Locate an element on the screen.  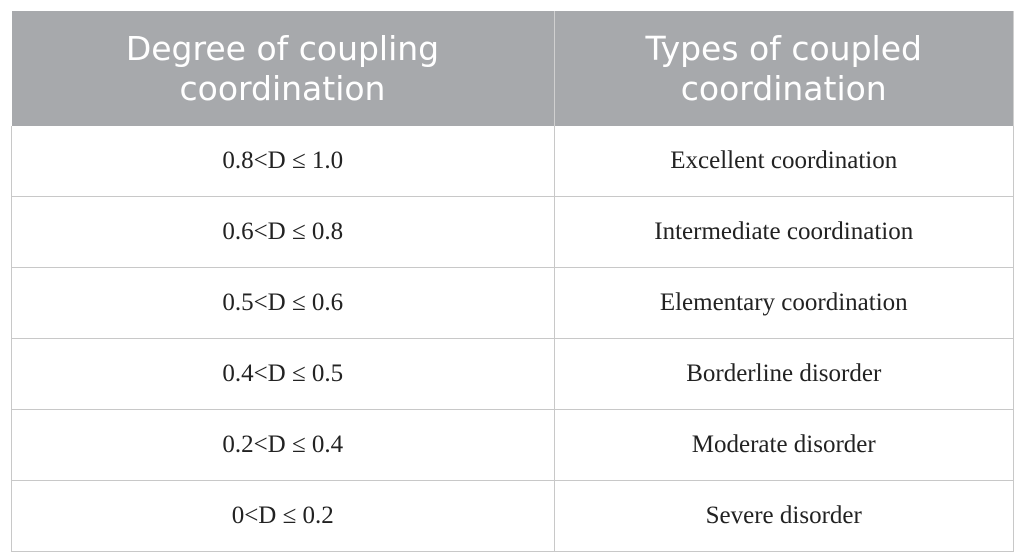
table-cell: 0.2<D ≤ 0.4 is located at coordinates (283, 445).